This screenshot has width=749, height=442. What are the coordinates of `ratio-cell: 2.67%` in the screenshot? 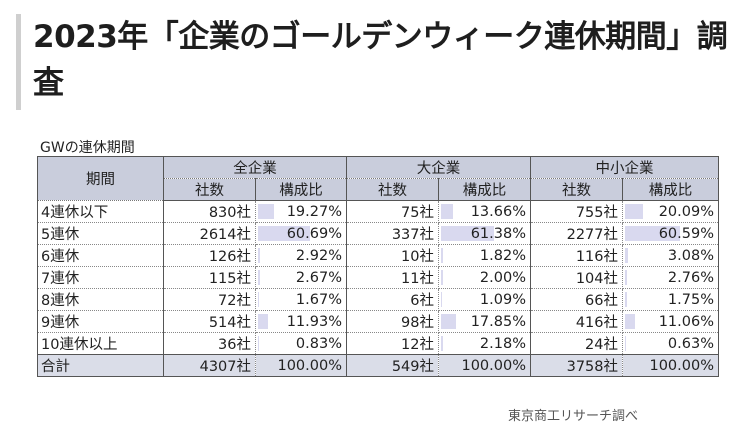 It's located at (301, 277).